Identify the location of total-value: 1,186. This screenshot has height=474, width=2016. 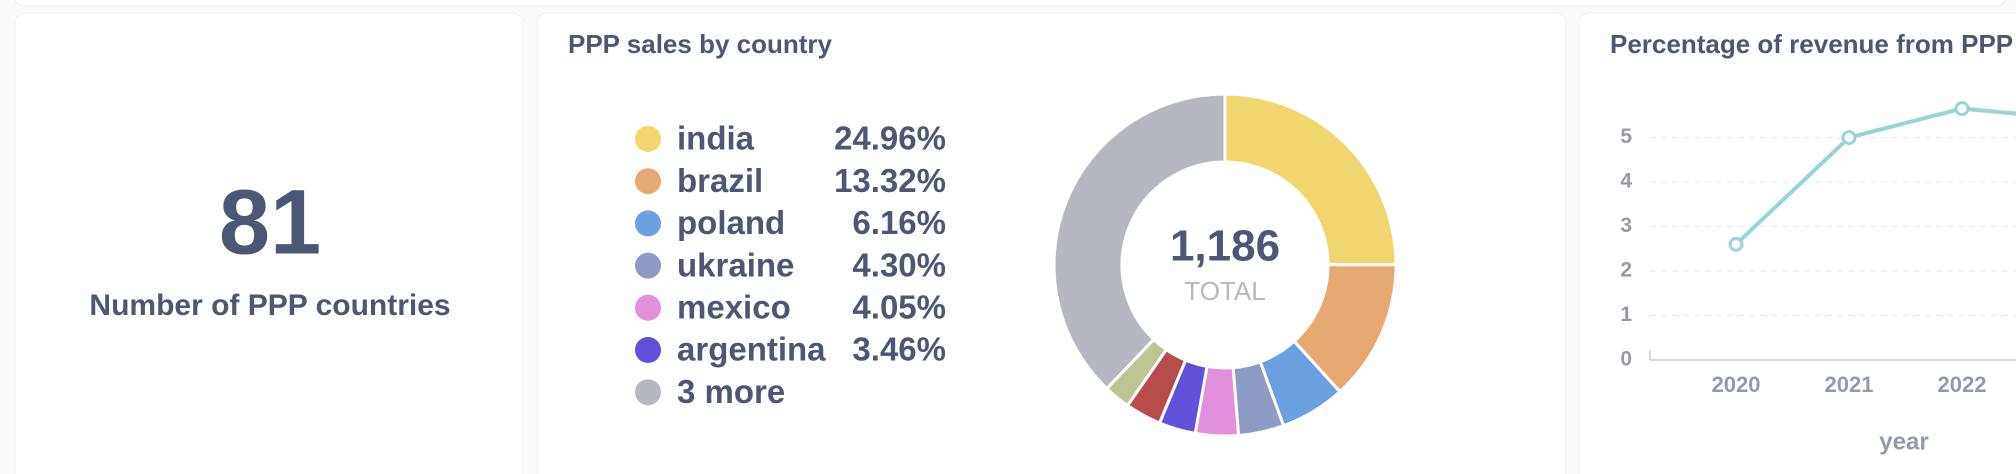
(1225, 246).